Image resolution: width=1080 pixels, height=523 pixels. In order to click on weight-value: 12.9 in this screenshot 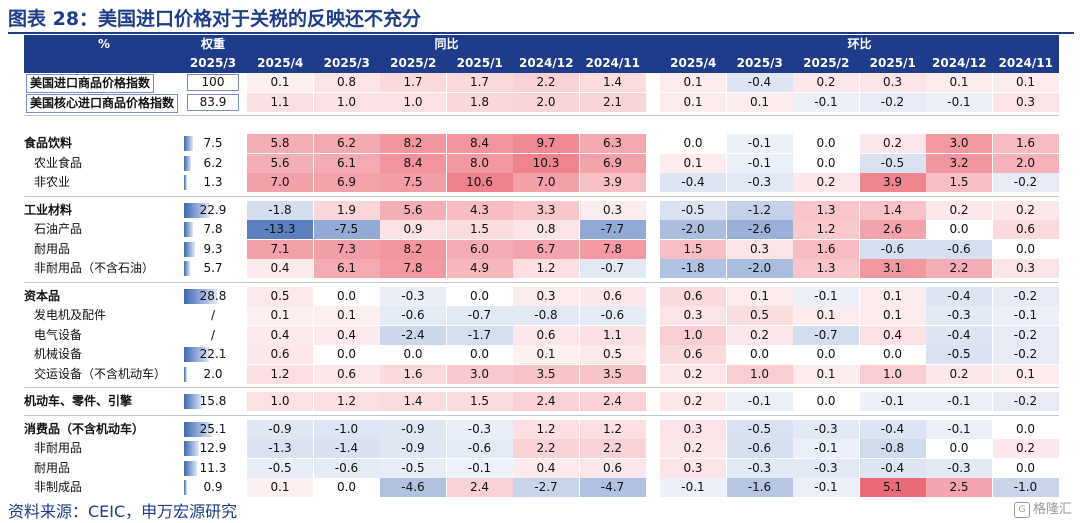, I will do `click(213, 448)`.